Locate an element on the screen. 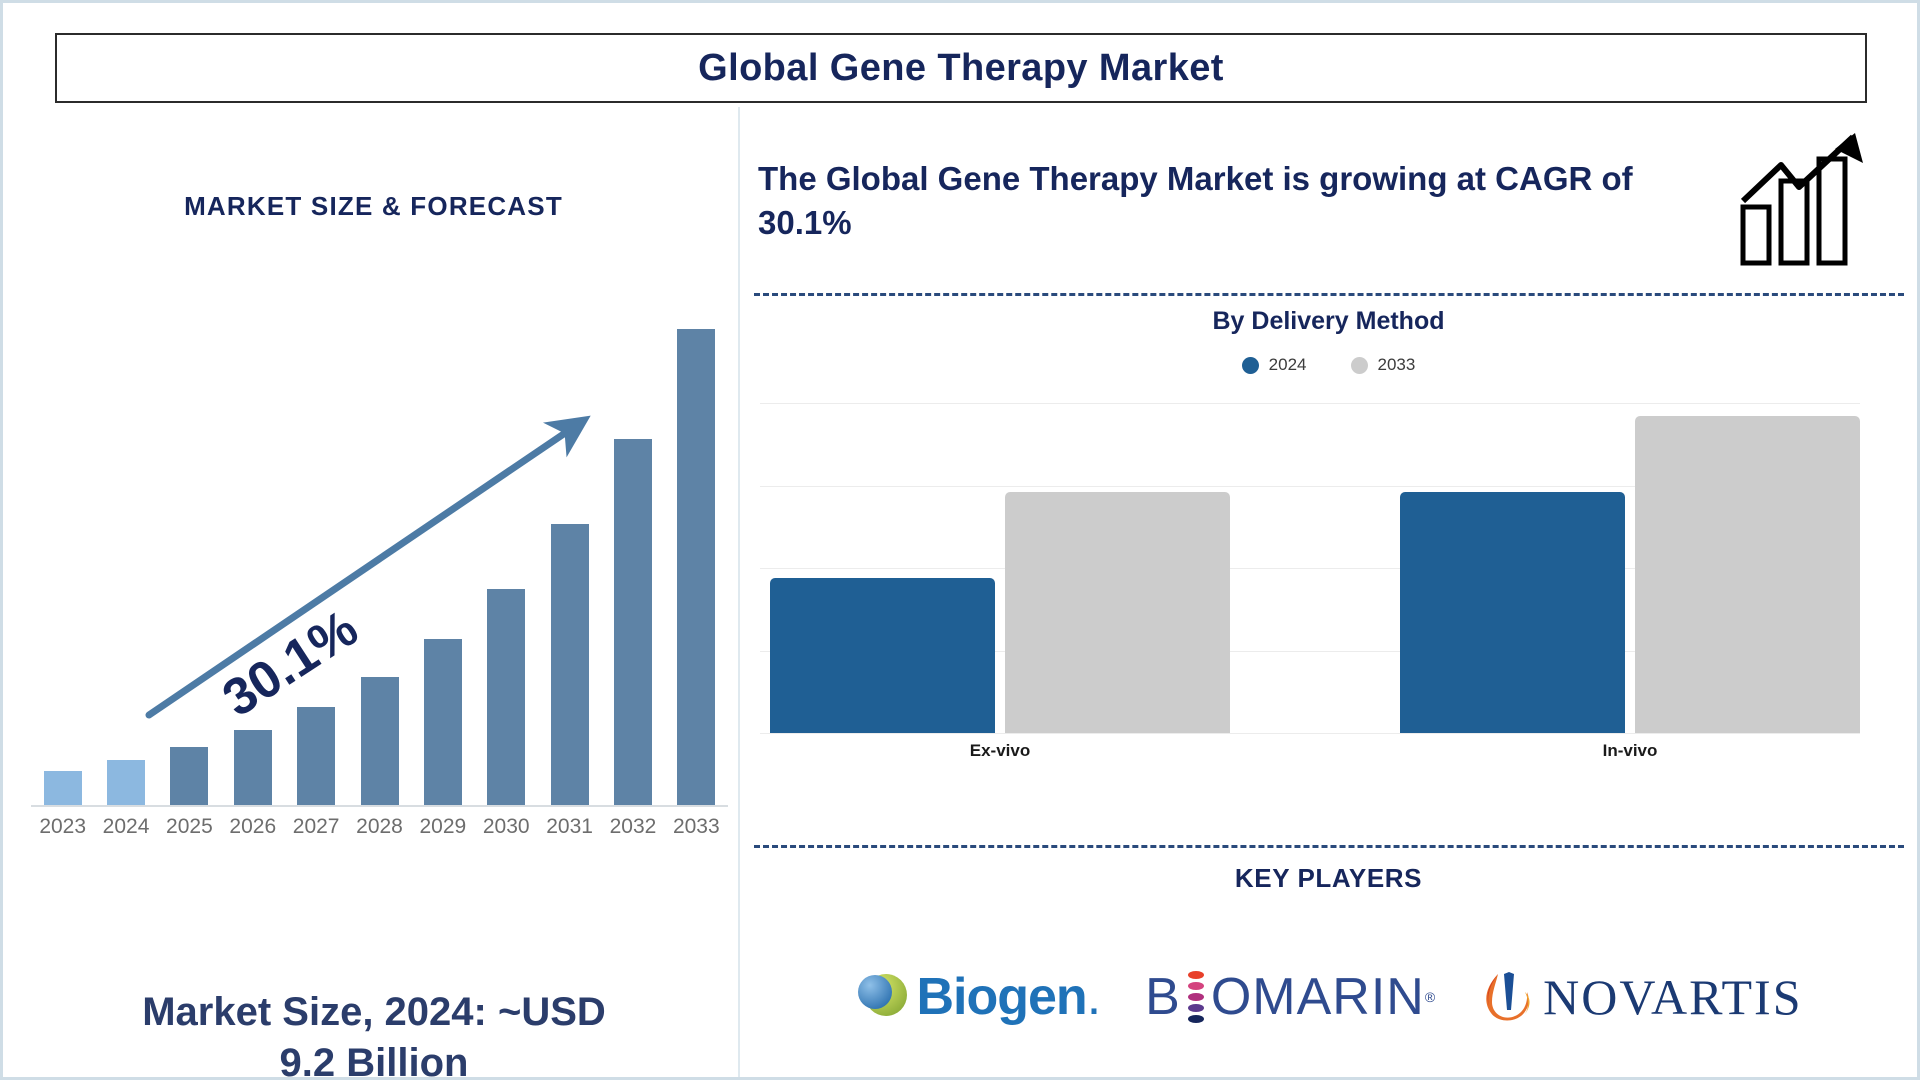 Image resolution: width=1920 pixels, height=1080 pixels. market-bar-2030 is located at coordinates (506, 696).